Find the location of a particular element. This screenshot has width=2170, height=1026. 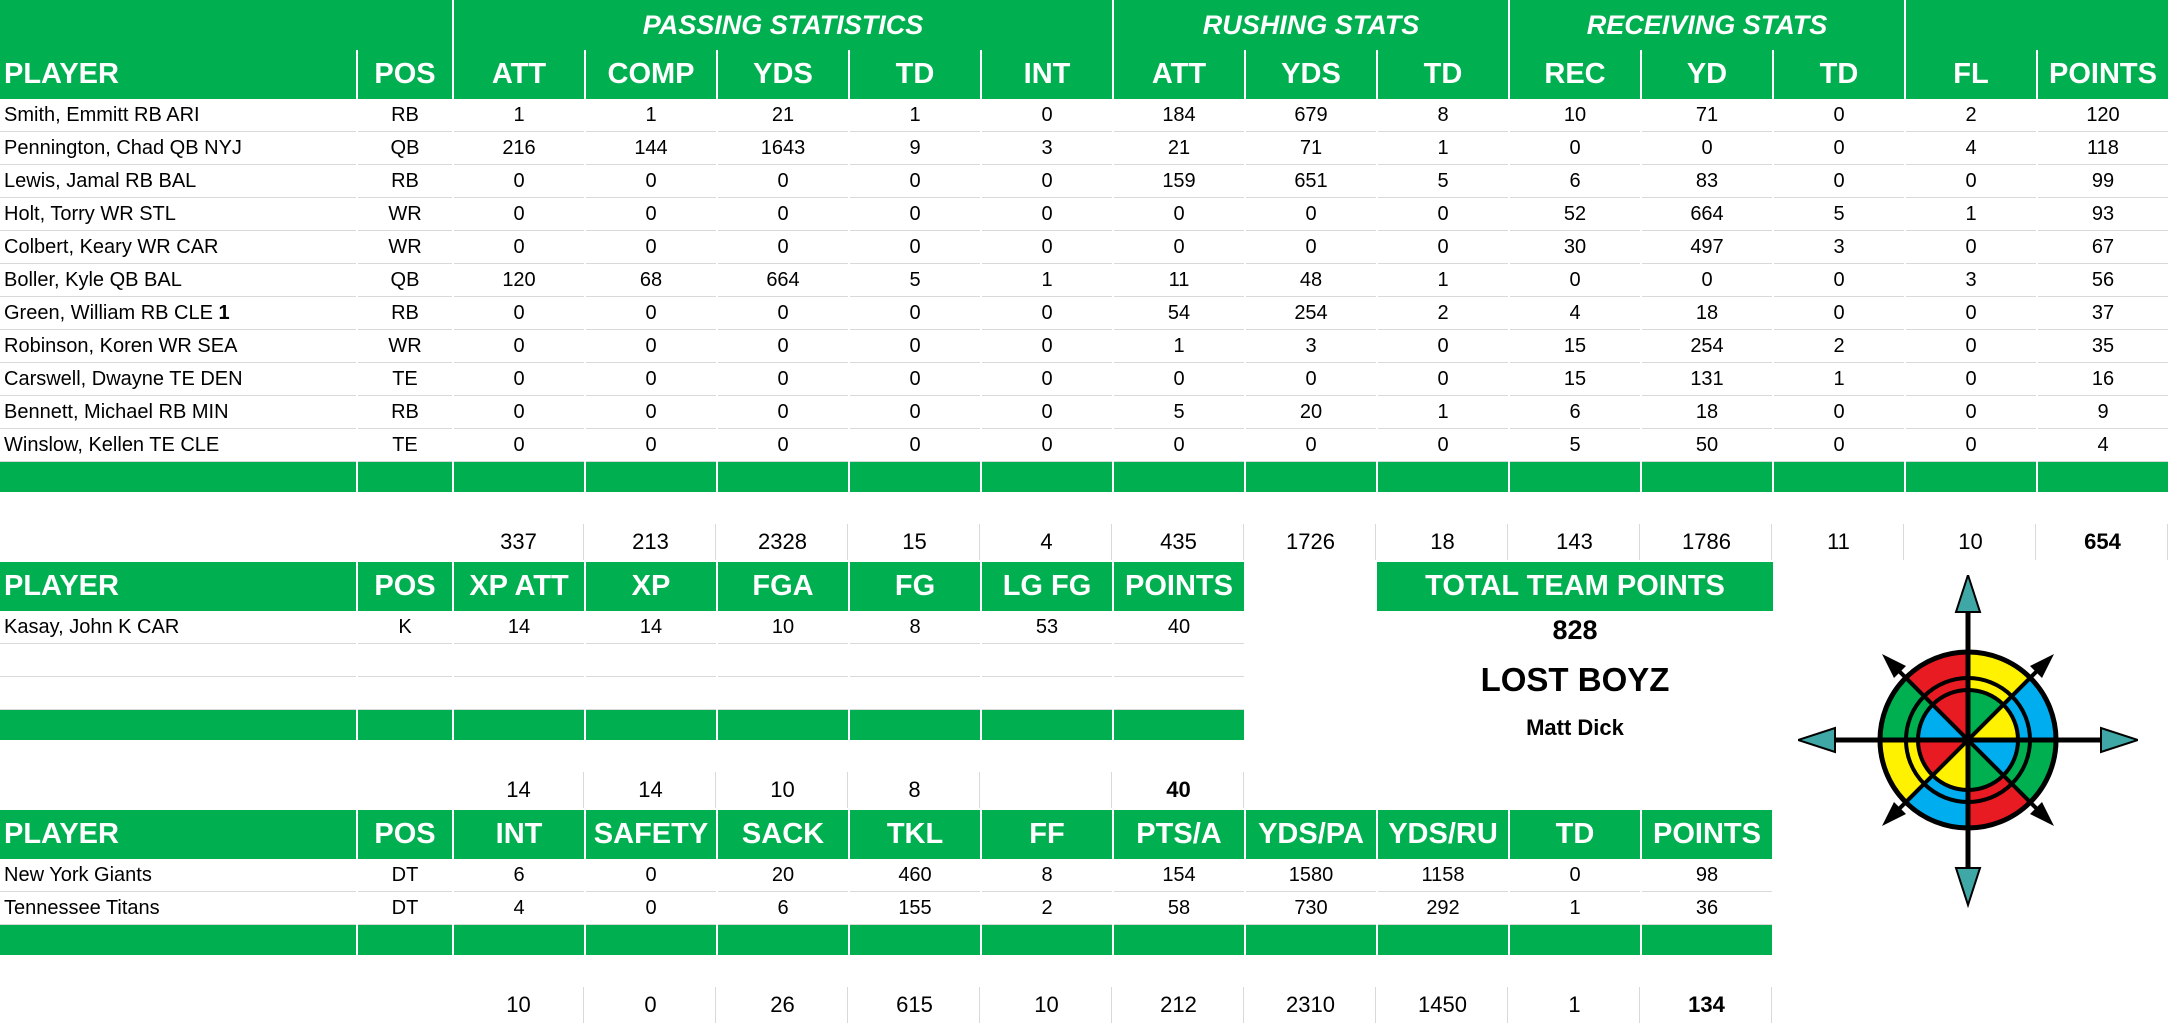

total-cell: 435 is located at coordinates (1179, 542).